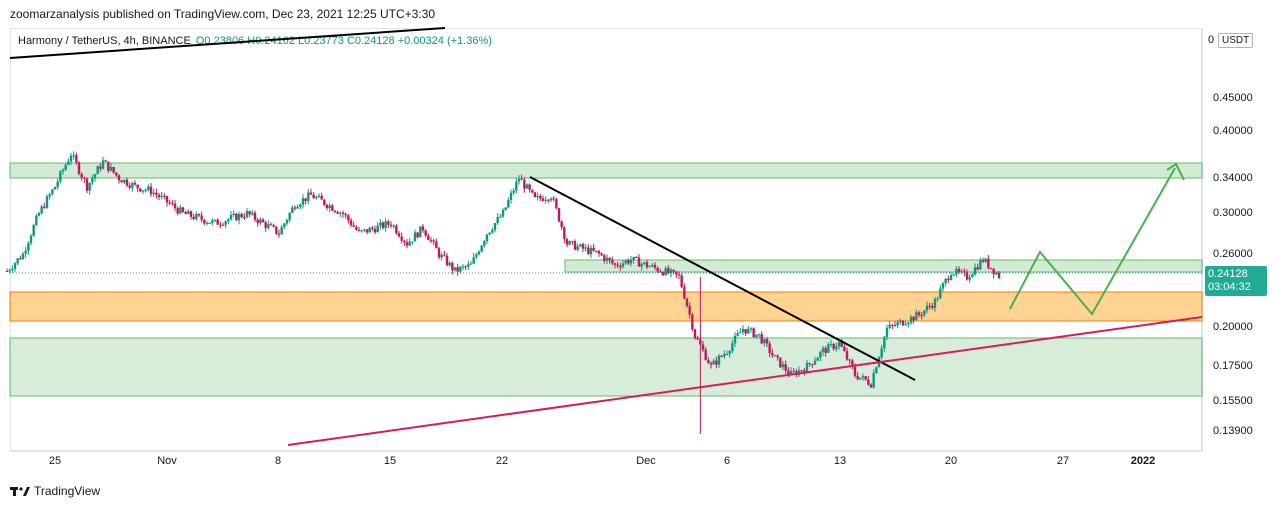 Image resolution: width=1280 pixels, height=509 pixels. Describe the element at coordinates (1233, 401) in the screenshot. I see `y-tick-label: 0.15500` at that location.